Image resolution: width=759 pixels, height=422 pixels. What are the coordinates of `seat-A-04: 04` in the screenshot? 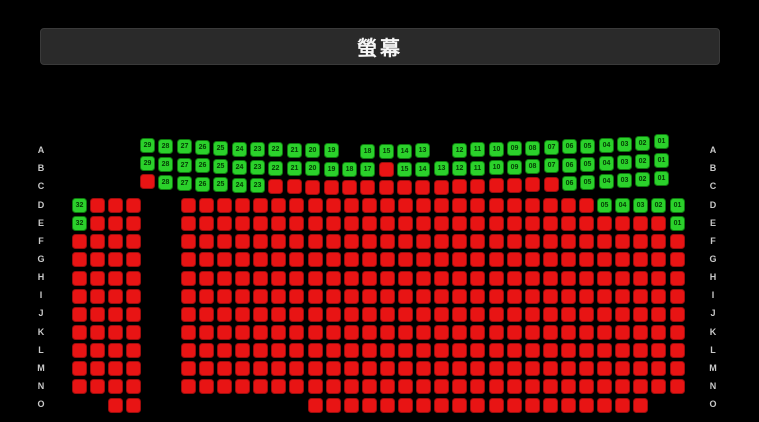 It's located at (606, 145).